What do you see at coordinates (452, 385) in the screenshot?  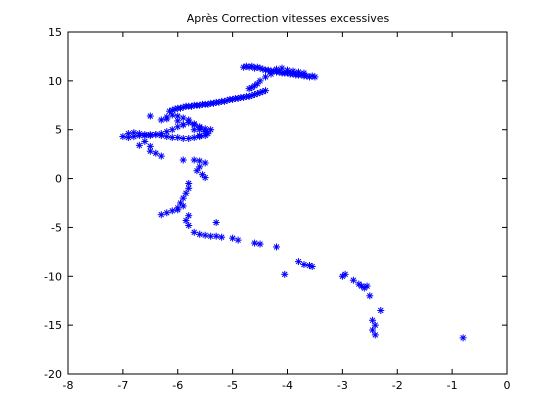 I see `x-tick-label: -1` at bounding box center [452, 385].